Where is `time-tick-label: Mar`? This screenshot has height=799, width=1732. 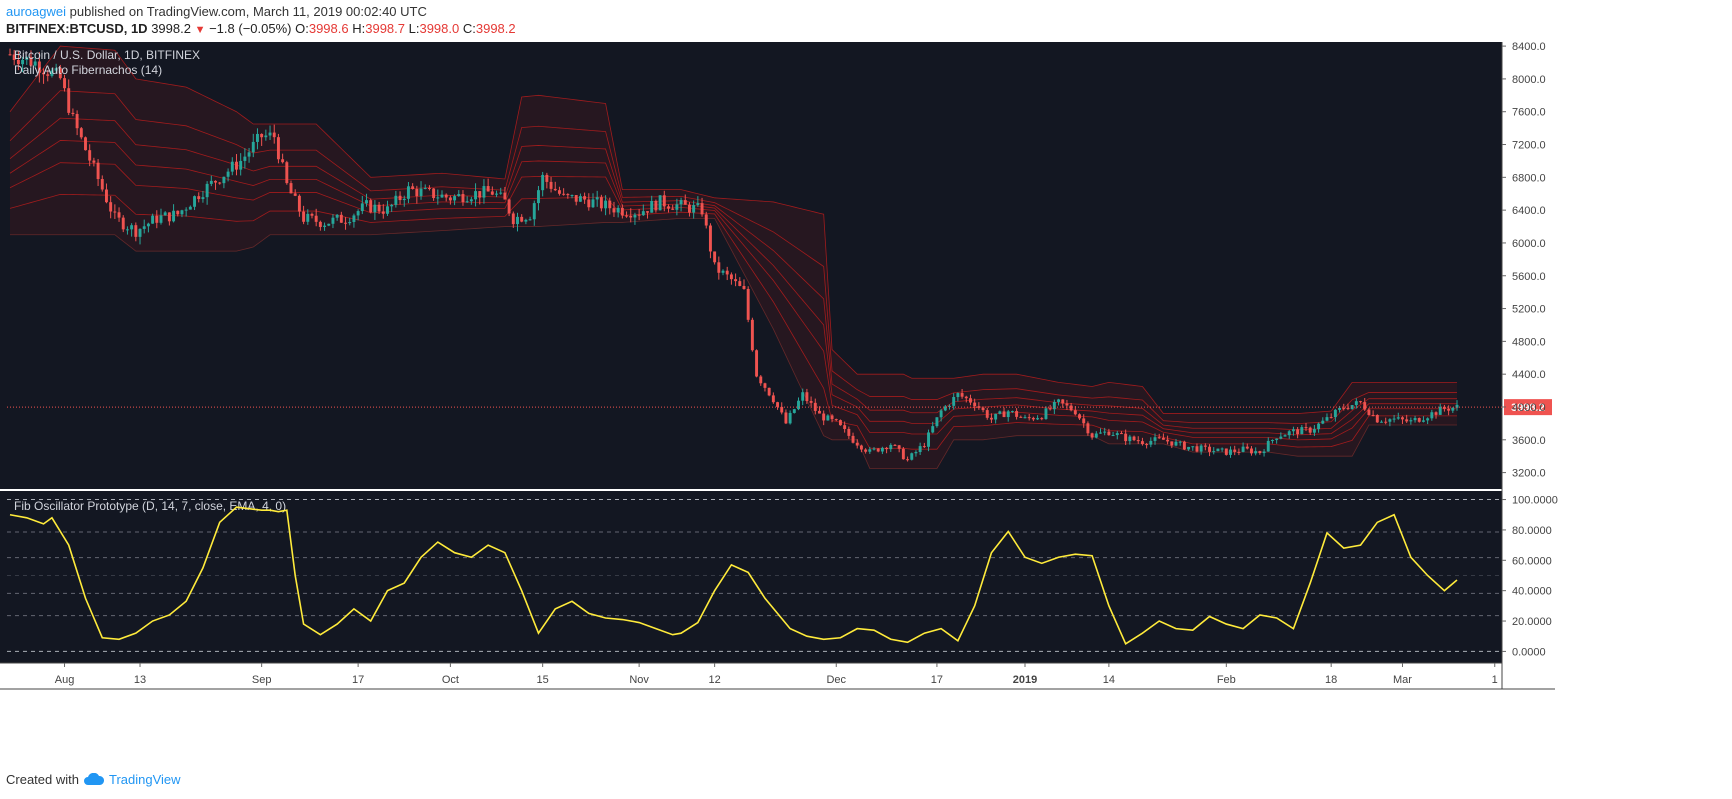 time-tick-label: Mar is located at coordinates (1402, 680).